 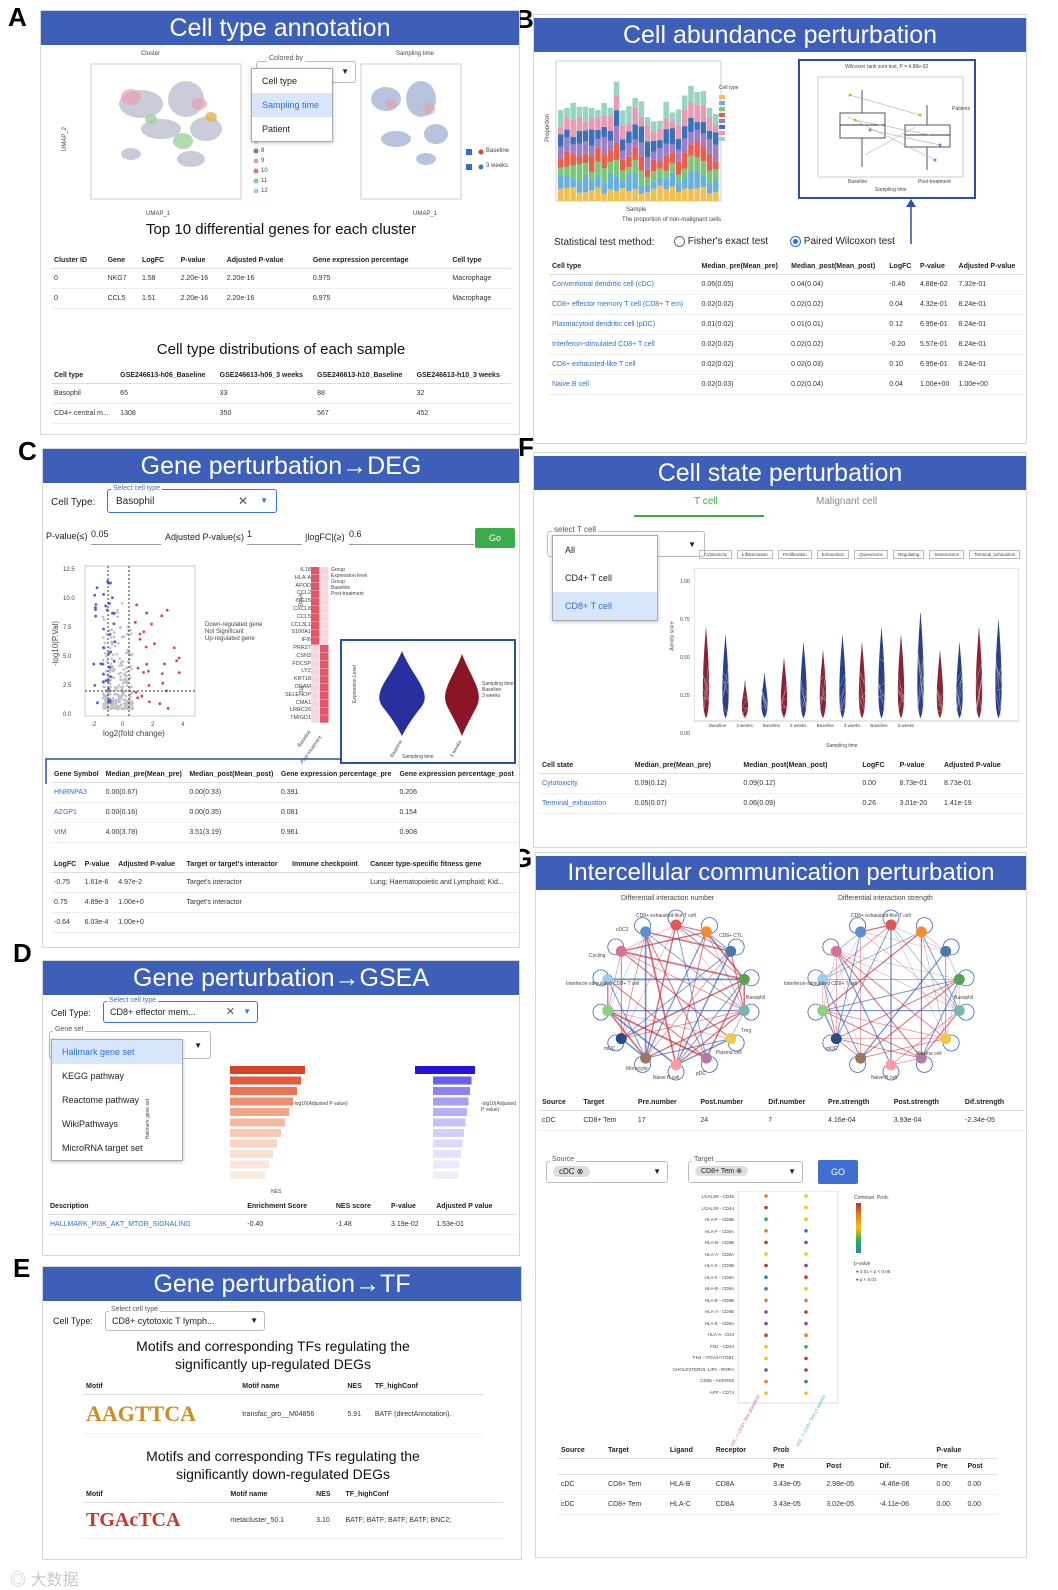 I want to click on radio-wilcoxon: Paired Wilcoxon test, so click(x=842, y=241).